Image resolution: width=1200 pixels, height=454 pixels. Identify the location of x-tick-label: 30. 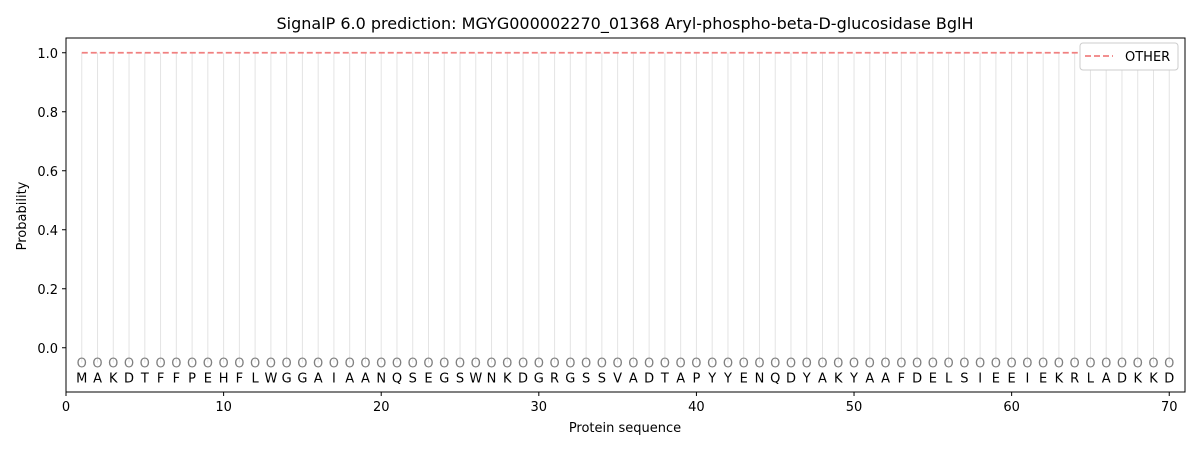
(539, 407).